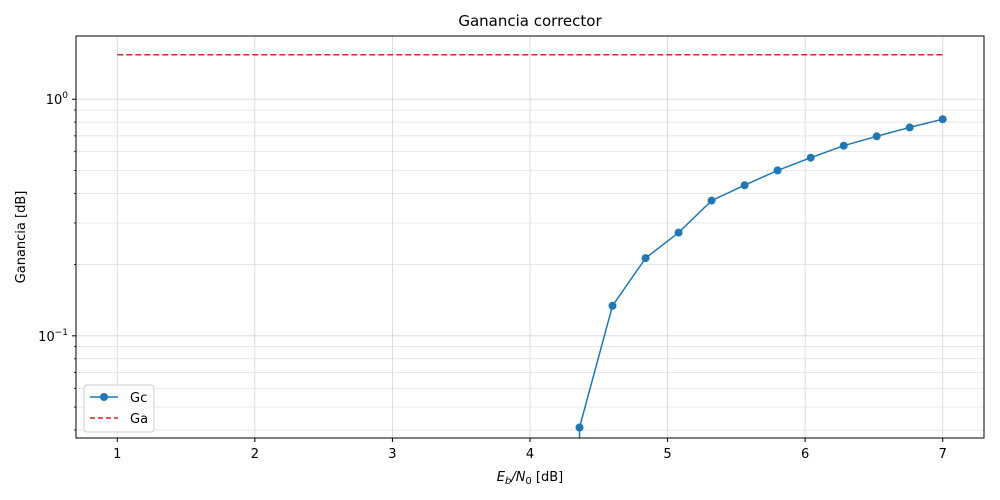  I want to click on x-label-unit: [dB], so click(547, 477).